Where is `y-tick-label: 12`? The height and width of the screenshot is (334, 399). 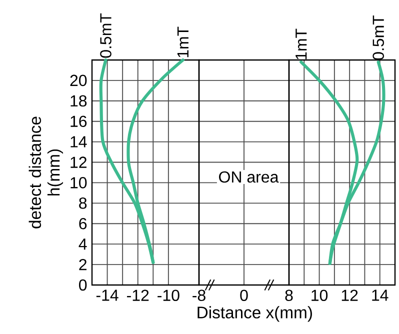 y-tick-label: 12 is located at coordinates (78, 162).